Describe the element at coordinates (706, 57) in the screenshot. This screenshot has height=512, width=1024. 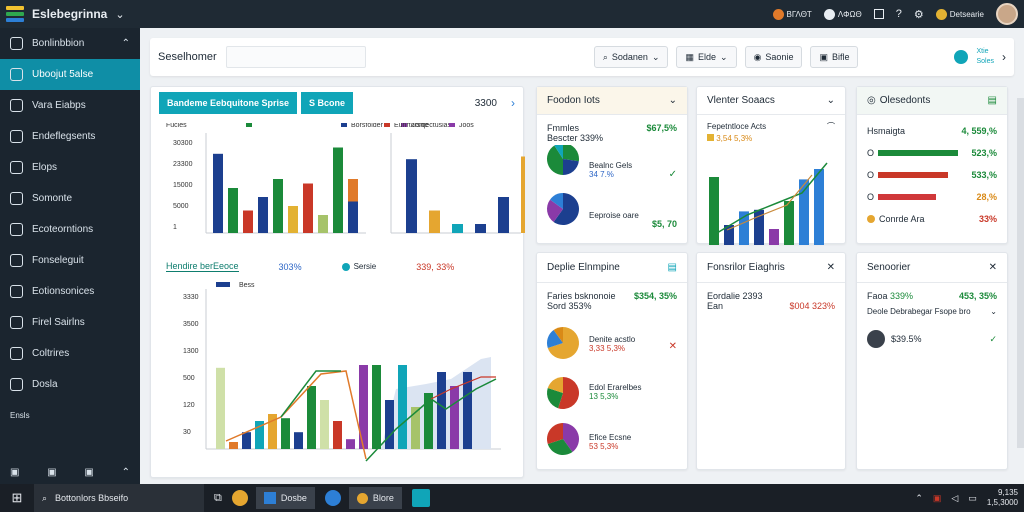
I see `layout-button: ▦ Elde ⌄` at that location.